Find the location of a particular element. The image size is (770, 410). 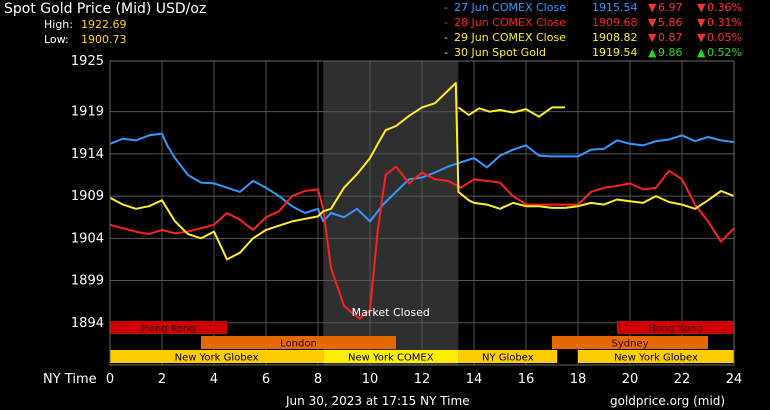

source-label: goldprice.org (mid) is located at coordinates (668, 401).